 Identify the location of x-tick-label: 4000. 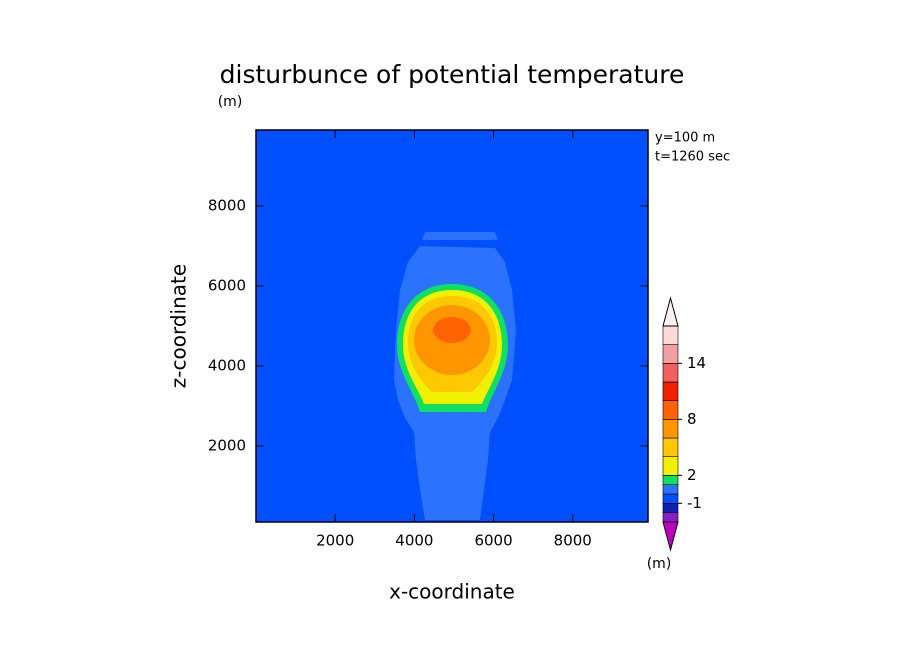
(414, 541).